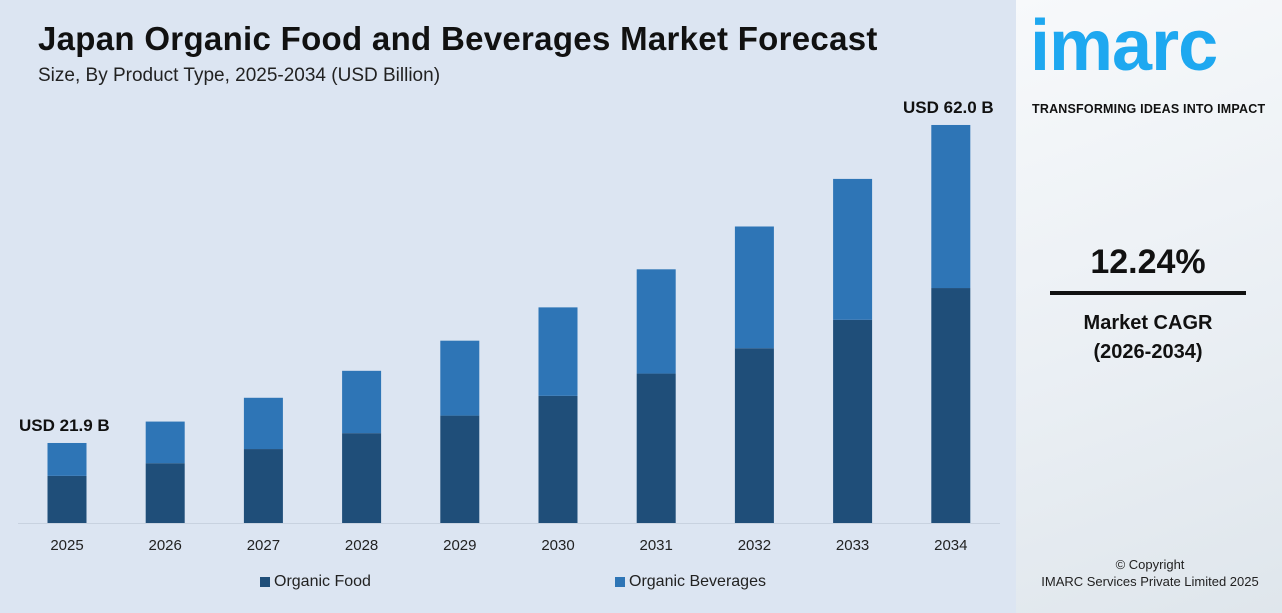  I want to click on bar-organic-beverages-2030, so click(558, 351).